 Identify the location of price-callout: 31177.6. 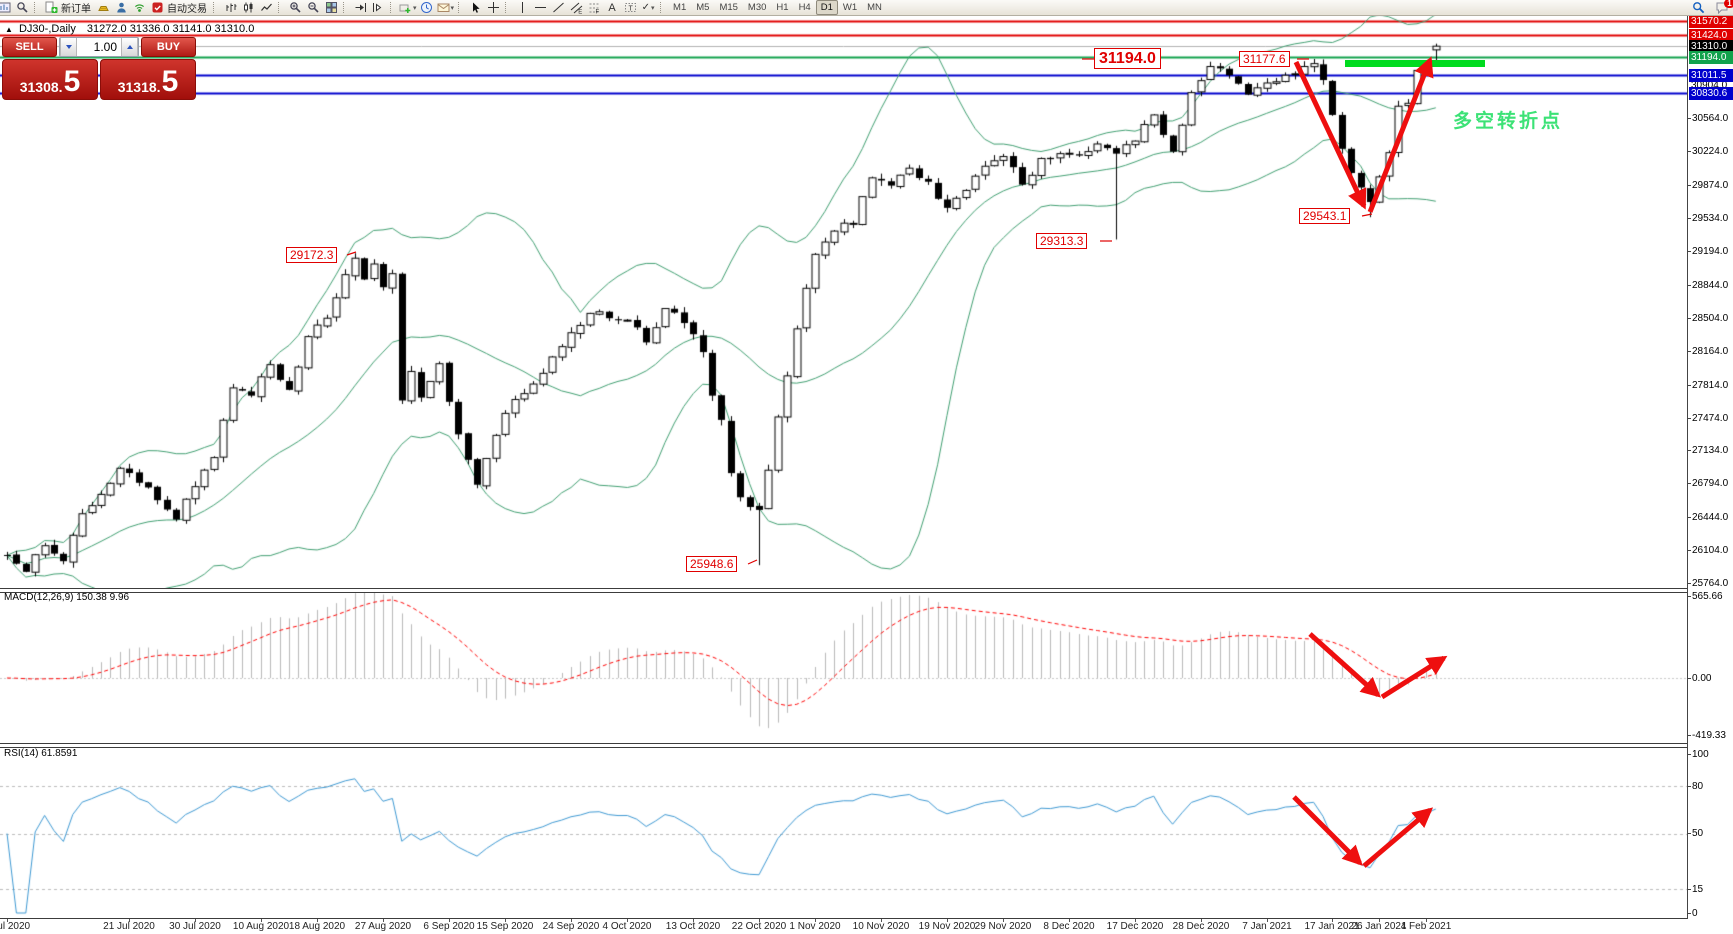
(1264, 59).